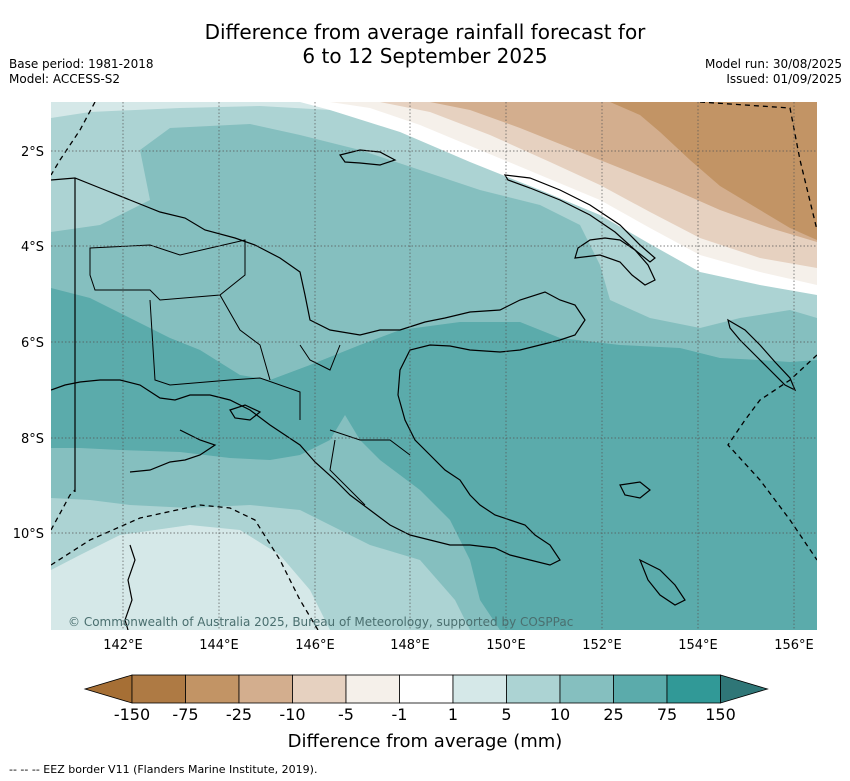 This screenshot has height=781, width=850. Describe the element at coordinates (132, 714) in the screenshot. I see `colorbar-tick-label: -150` at that location.